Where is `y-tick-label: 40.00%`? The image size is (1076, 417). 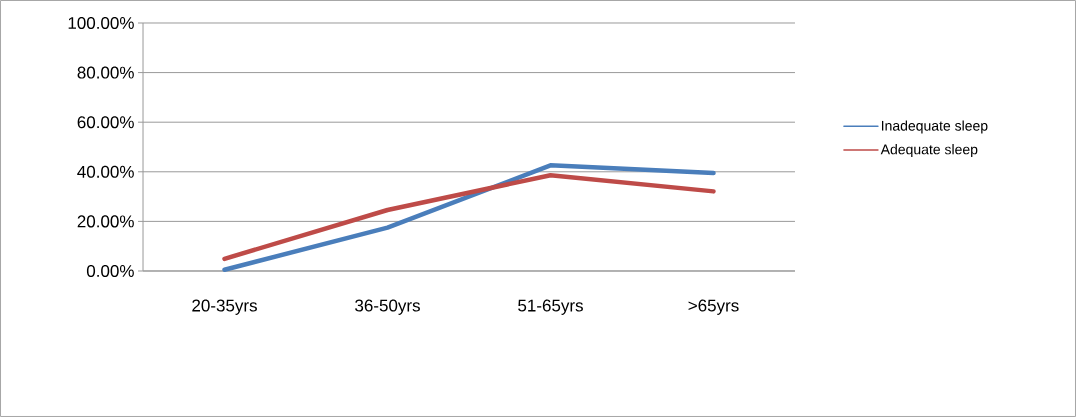 y-tick-label: 40.00% is located at coordinates (105, 171).